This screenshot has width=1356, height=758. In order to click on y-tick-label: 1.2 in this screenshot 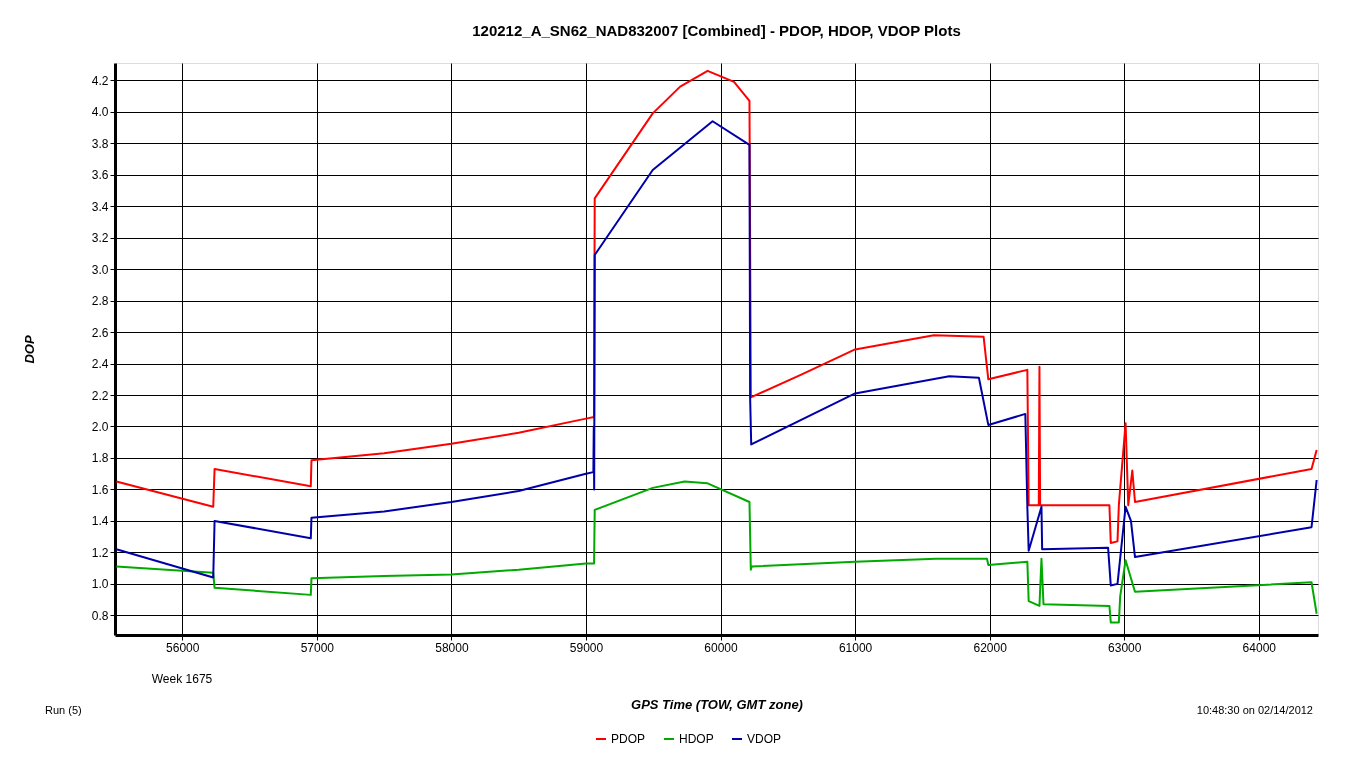, I will do `click(100, 552)`.